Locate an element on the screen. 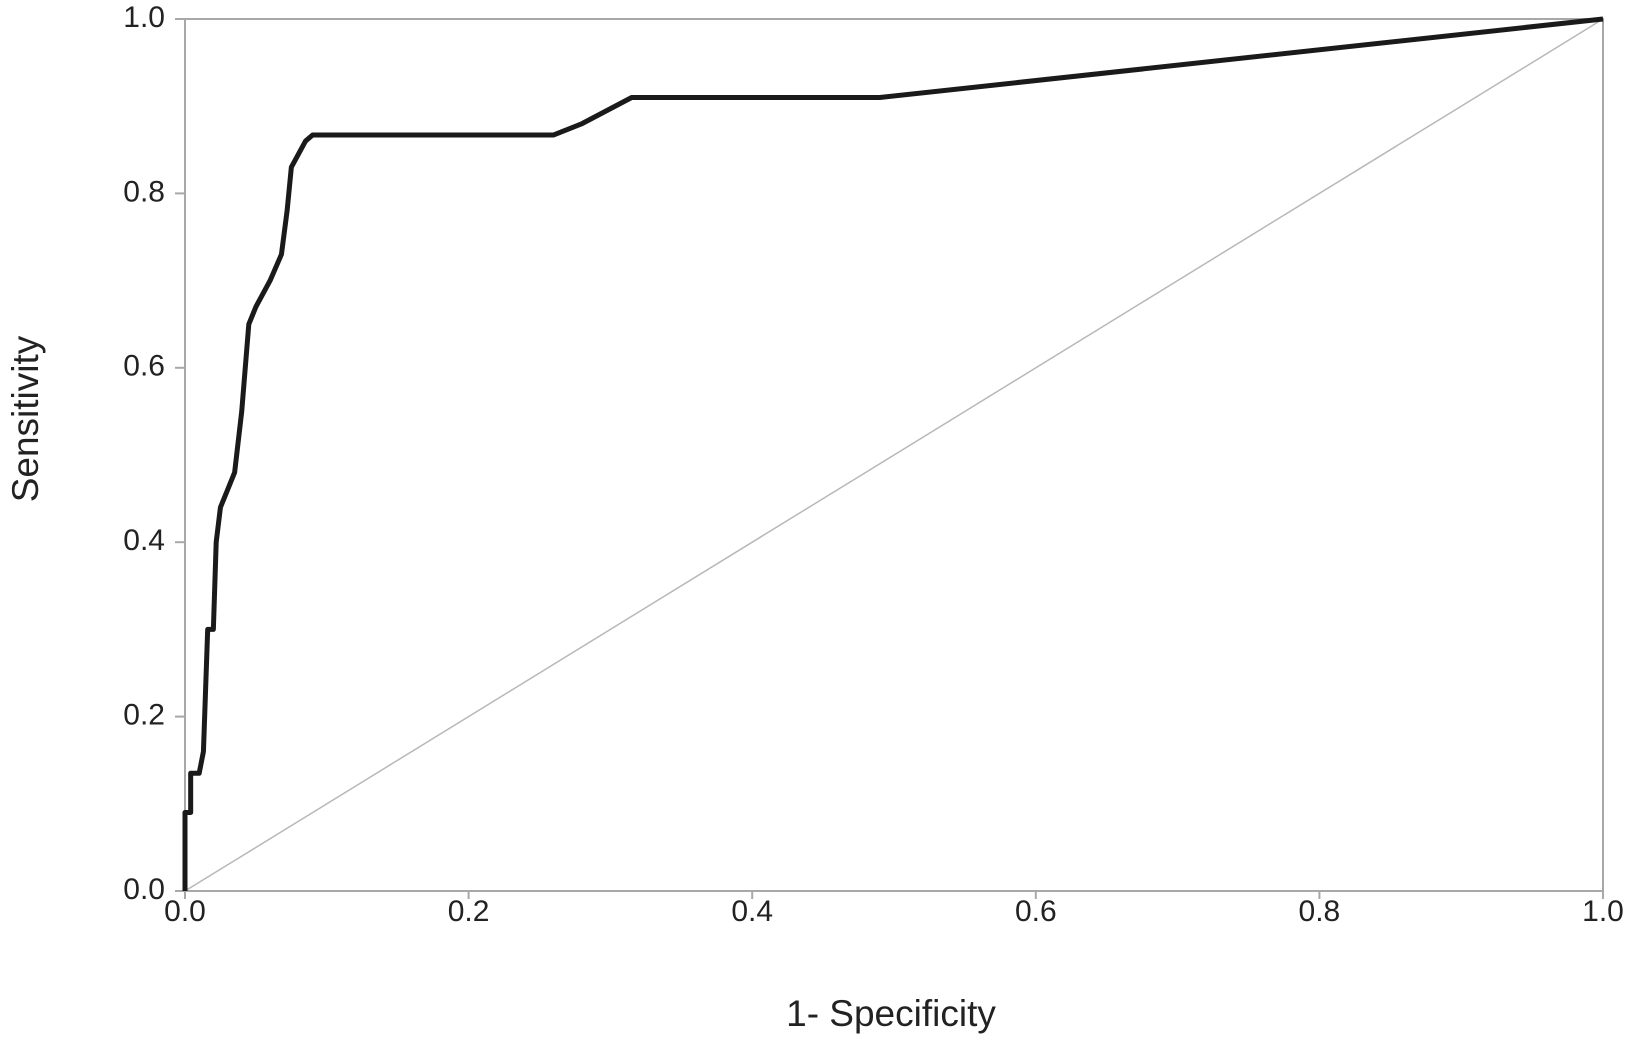 The image size is (1631, 1055). y-tick-label: 0.8 is located at coordinates (144, 191).